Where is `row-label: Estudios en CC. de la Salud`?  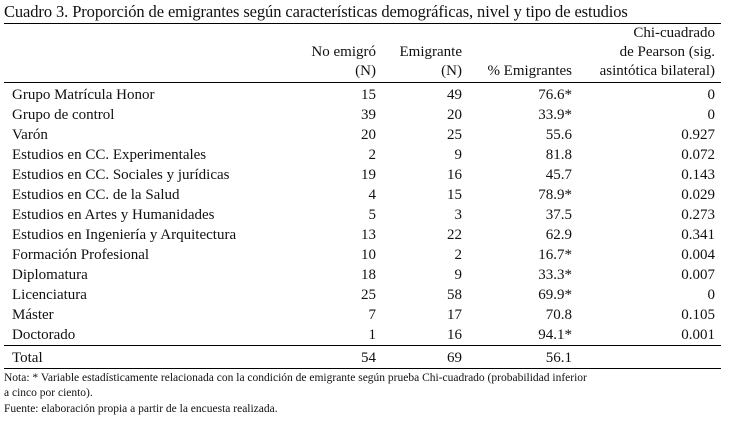
row-label: Estudios en CC. de la Salud is located at coordinates (96, 195).